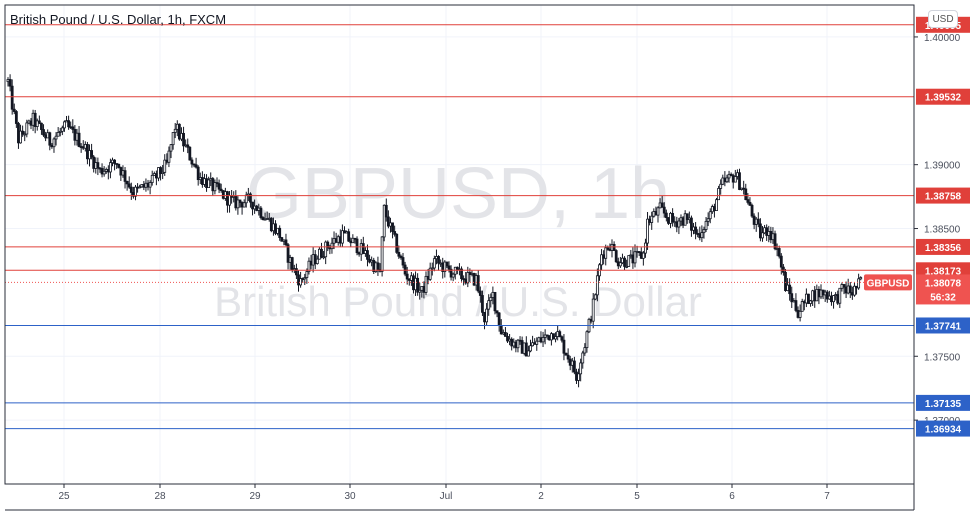 Image resolution: width=979 pixels, height=517 pixels. I want to click on time-axis: 25 28 29 30 Jul 2 5 6 7, so click(444, 493).